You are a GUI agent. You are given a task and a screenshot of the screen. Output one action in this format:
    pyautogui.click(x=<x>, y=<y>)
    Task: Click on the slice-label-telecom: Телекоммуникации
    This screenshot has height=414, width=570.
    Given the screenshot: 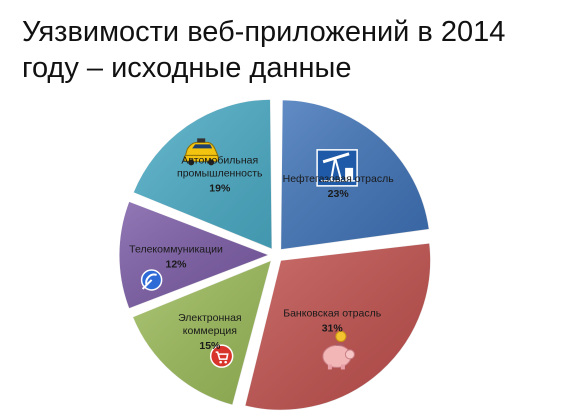 What is the action you would take?
    pyautogui.click(x=176, y=250)
    